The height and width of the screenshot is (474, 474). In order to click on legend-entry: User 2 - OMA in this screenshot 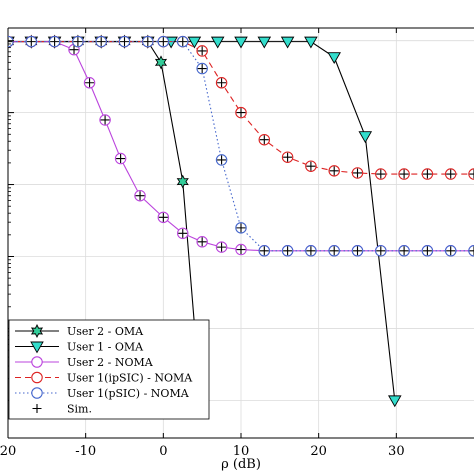, I will do `click(79, 331)`.